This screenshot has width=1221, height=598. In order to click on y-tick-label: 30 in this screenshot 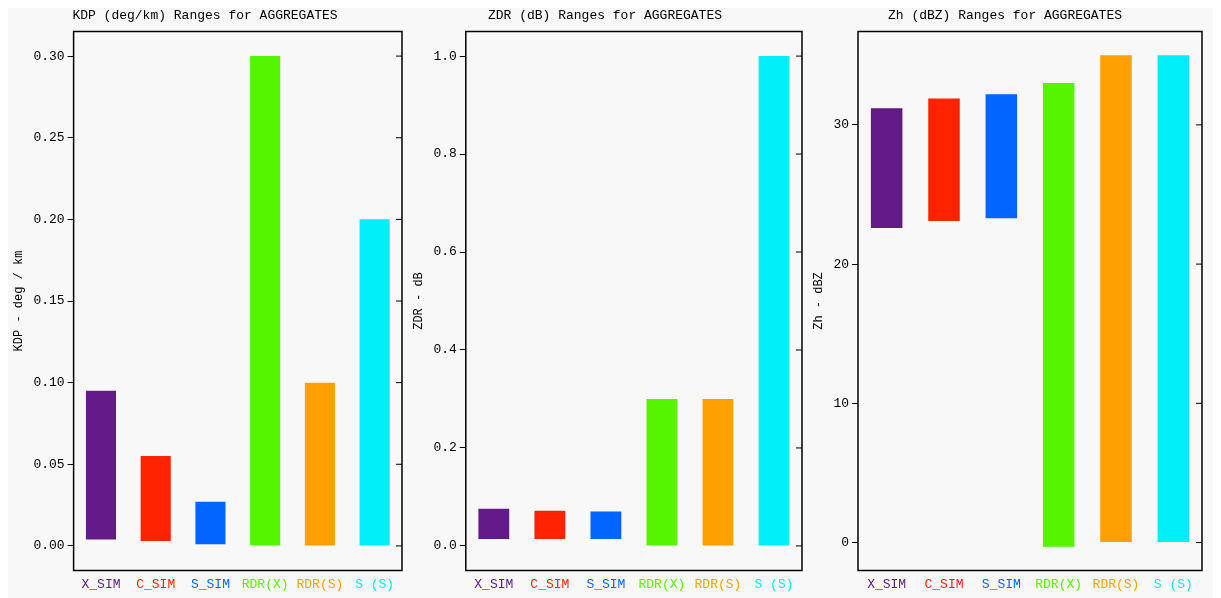, I will do `click(841, 125)`.